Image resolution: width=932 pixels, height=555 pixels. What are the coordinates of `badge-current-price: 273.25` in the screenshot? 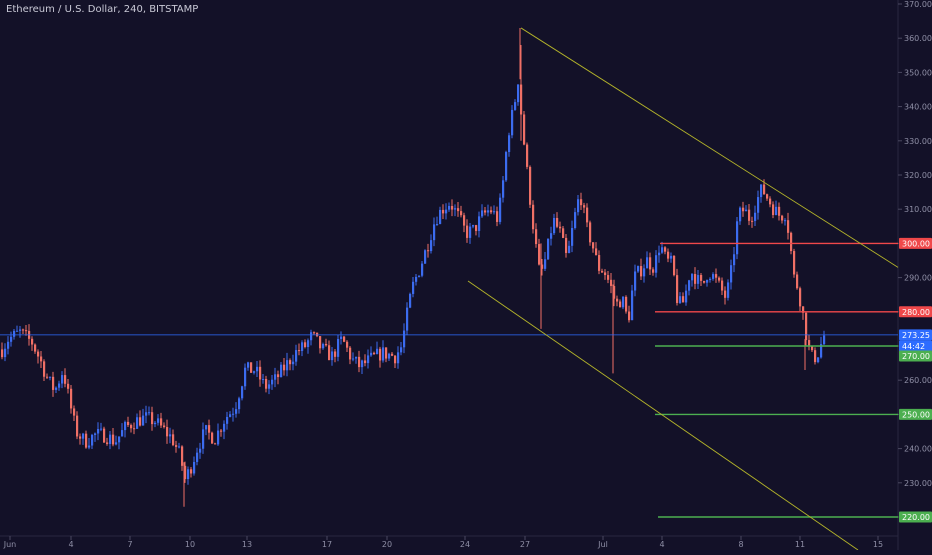 It's located at (916, 335).